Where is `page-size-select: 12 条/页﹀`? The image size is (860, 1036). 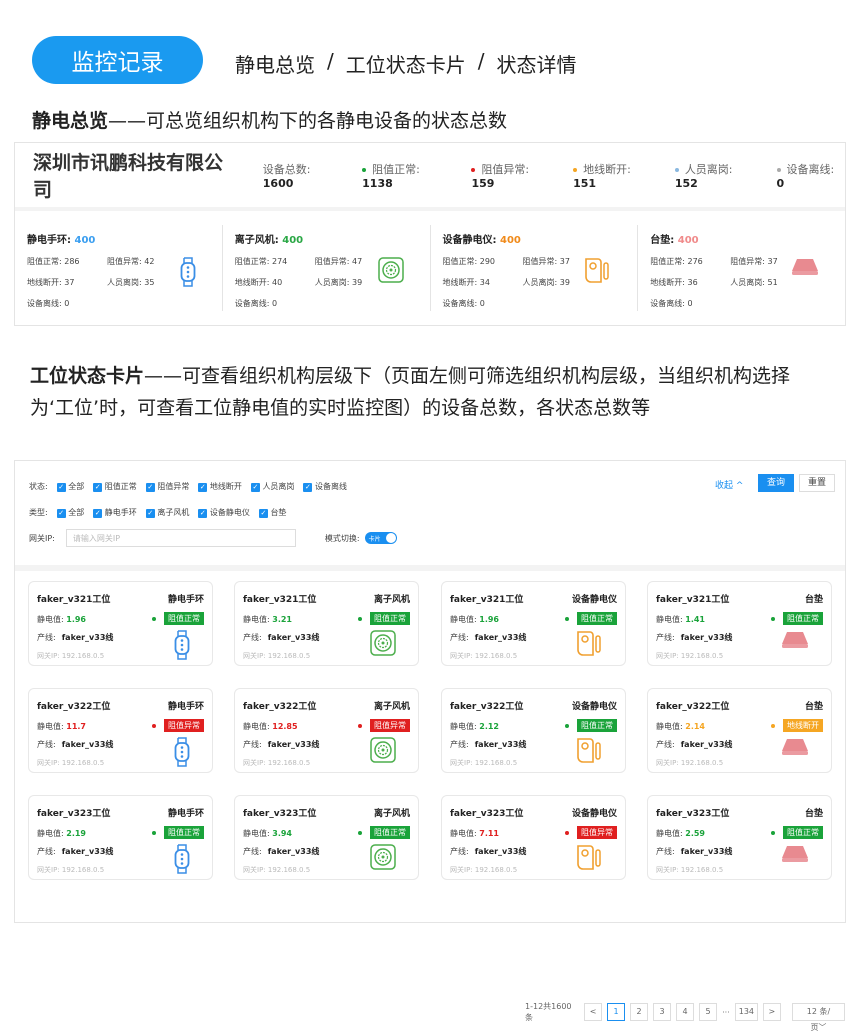 page-size-select: 12 条/页﹀ is located at coordinates (818, 1017).